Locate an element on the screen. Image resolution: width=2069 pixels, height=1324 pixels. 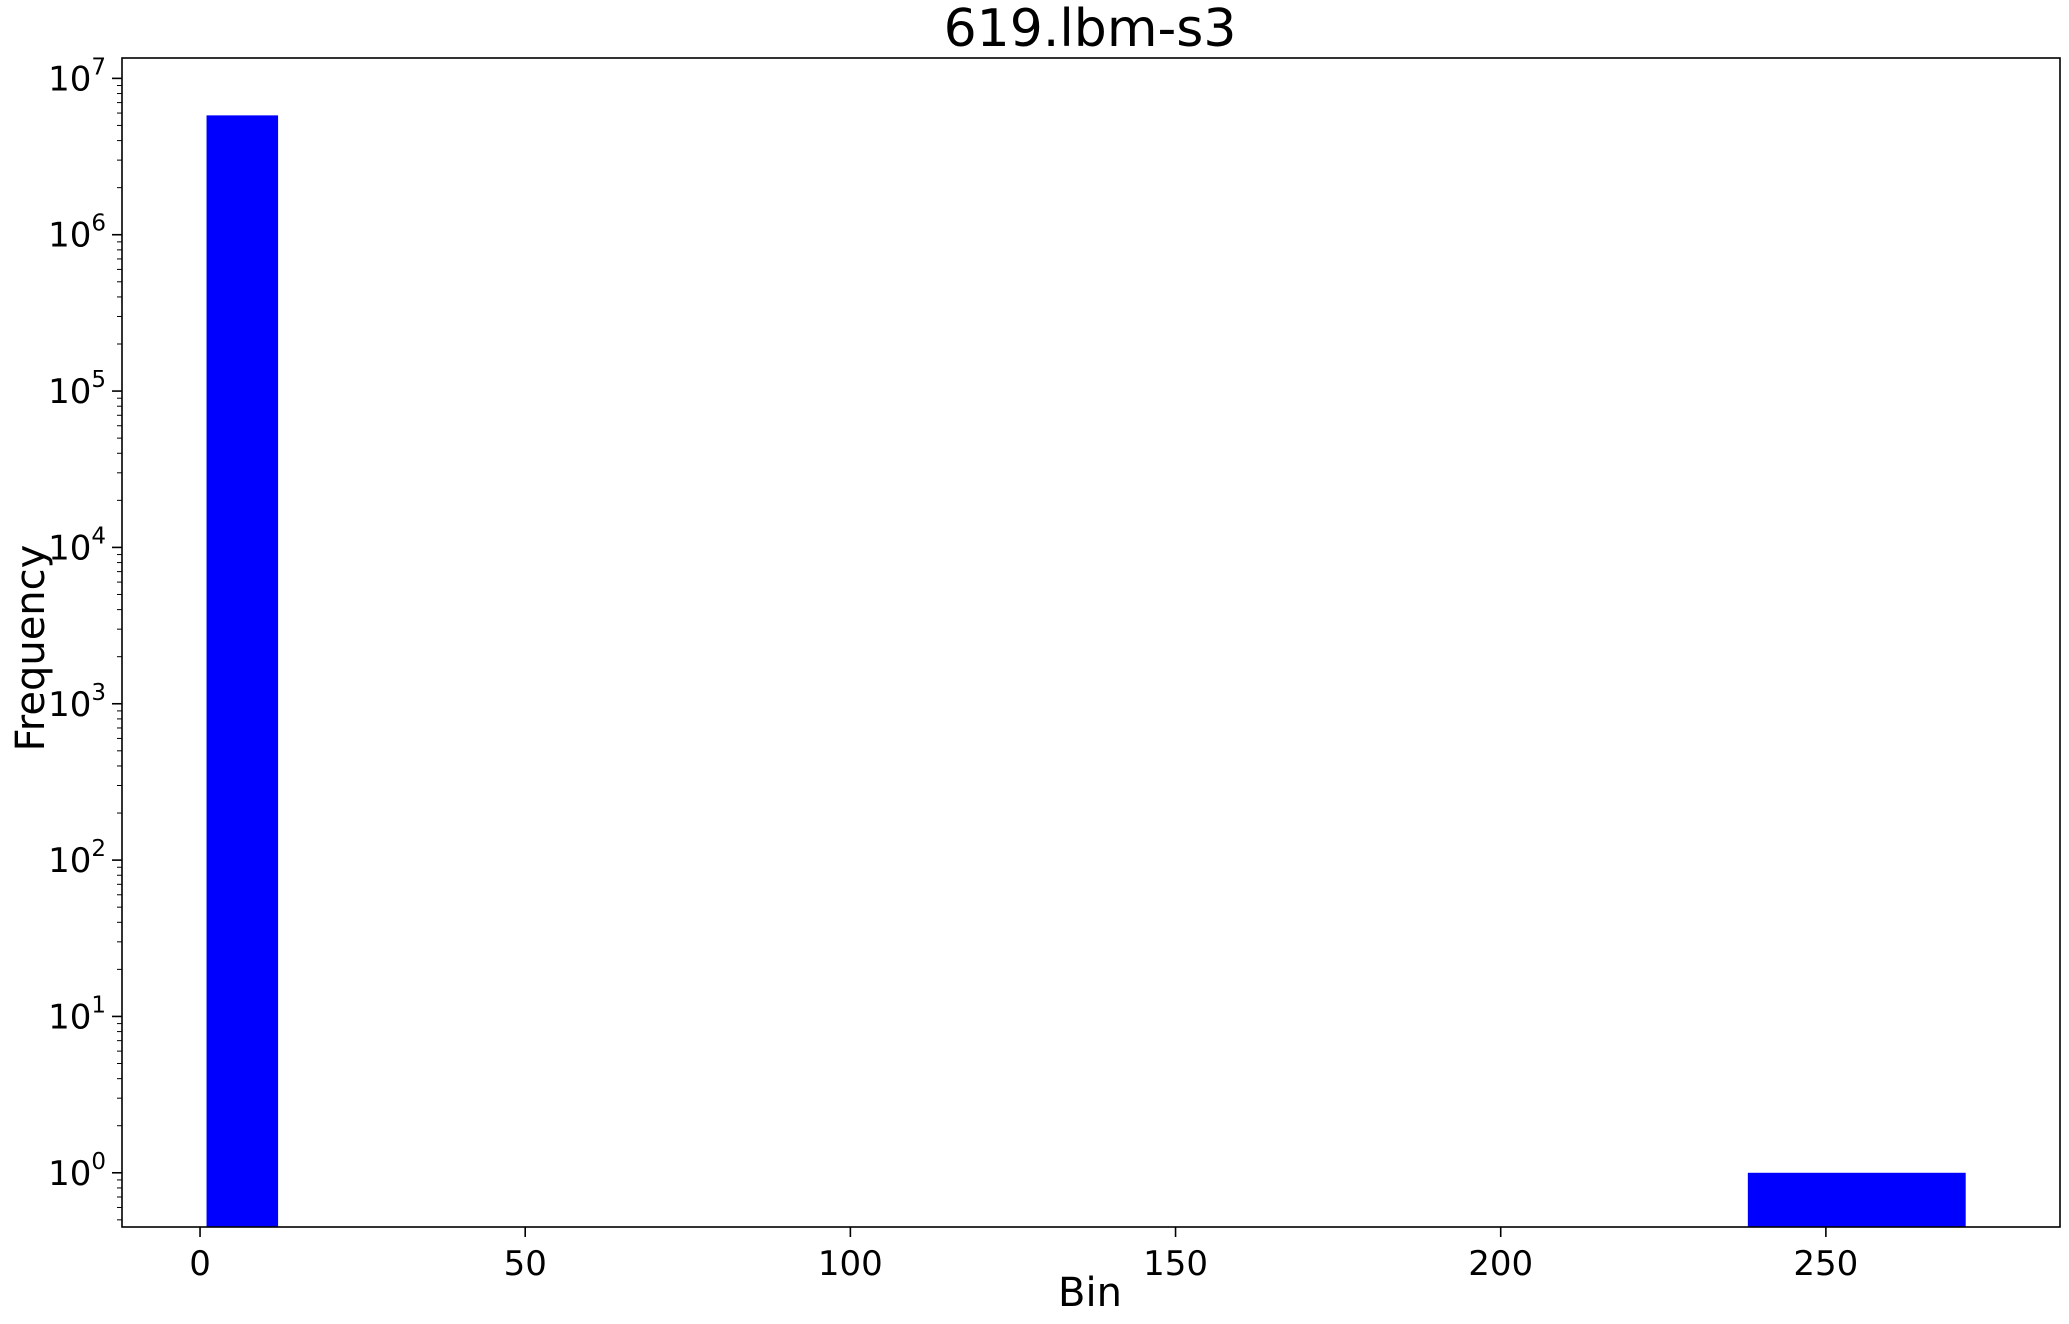
y-tick-label: 10⁴ is located at coordinates (77, 545).